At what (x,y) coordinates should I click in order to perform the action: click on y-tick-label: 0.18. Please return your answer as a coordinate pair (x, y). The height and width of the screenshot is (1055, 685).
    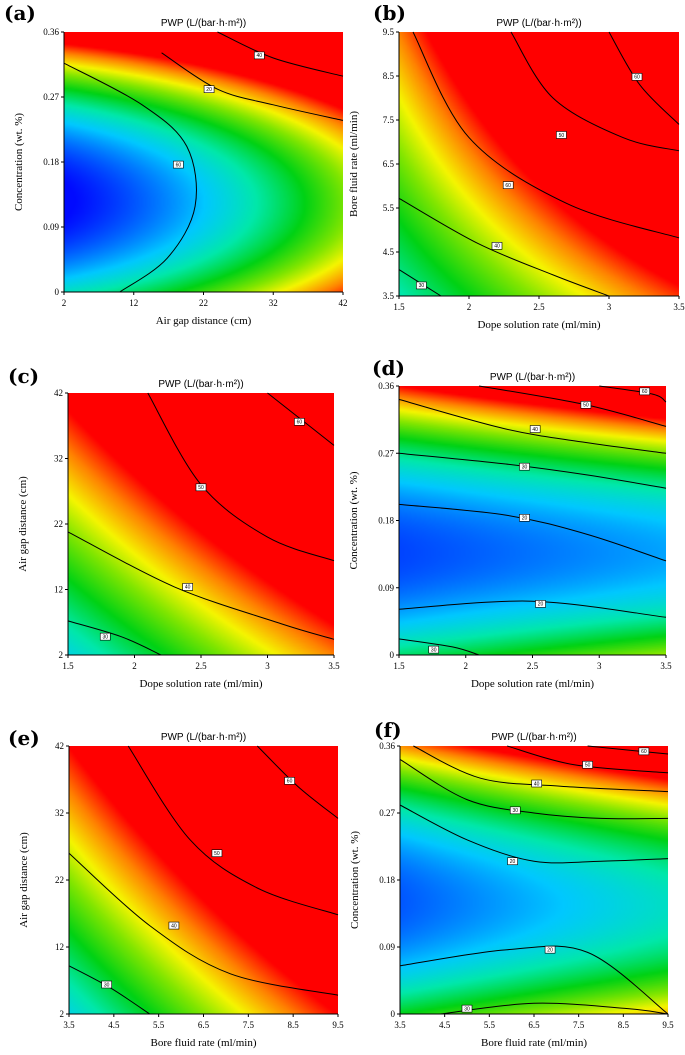
    Looking at the image, I should click on (387, 880).